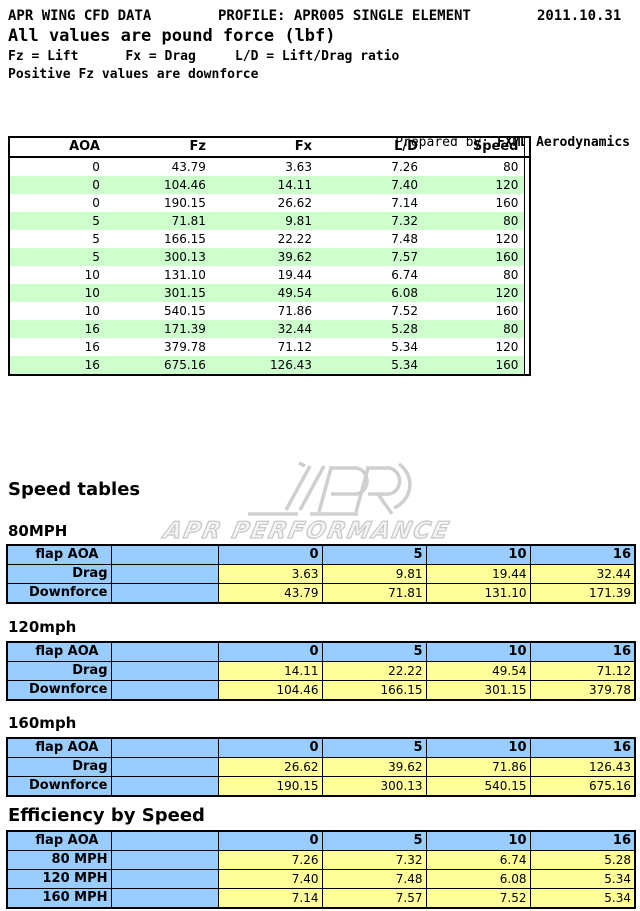 This screenshot has width=640, height=911. Describe the element at coordinates (264, 293) in the screenshot. I see `cell: 49.54` at that location.